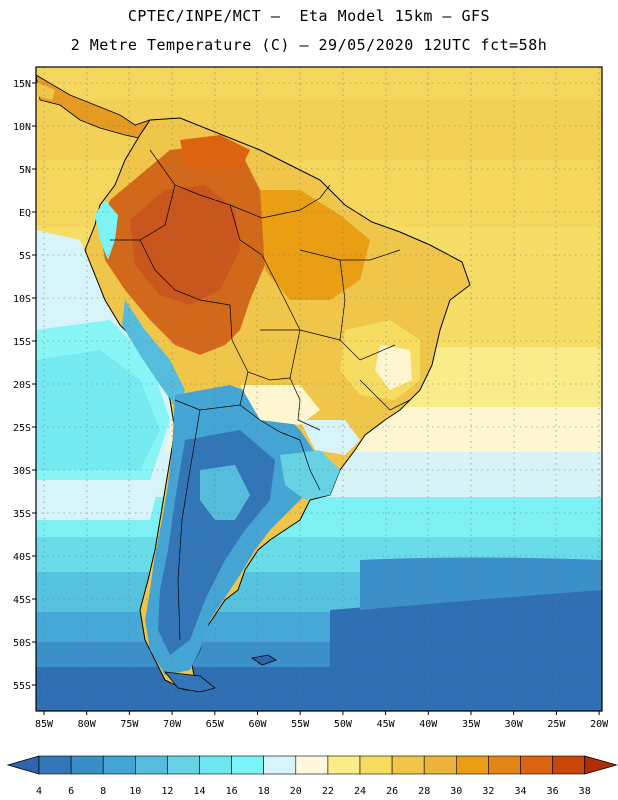 The image size is (618, 800). What do you see at coordinates (386, 724) in the screenshot?
I see `lon-label: 45W` at bounding box center [386, 724].